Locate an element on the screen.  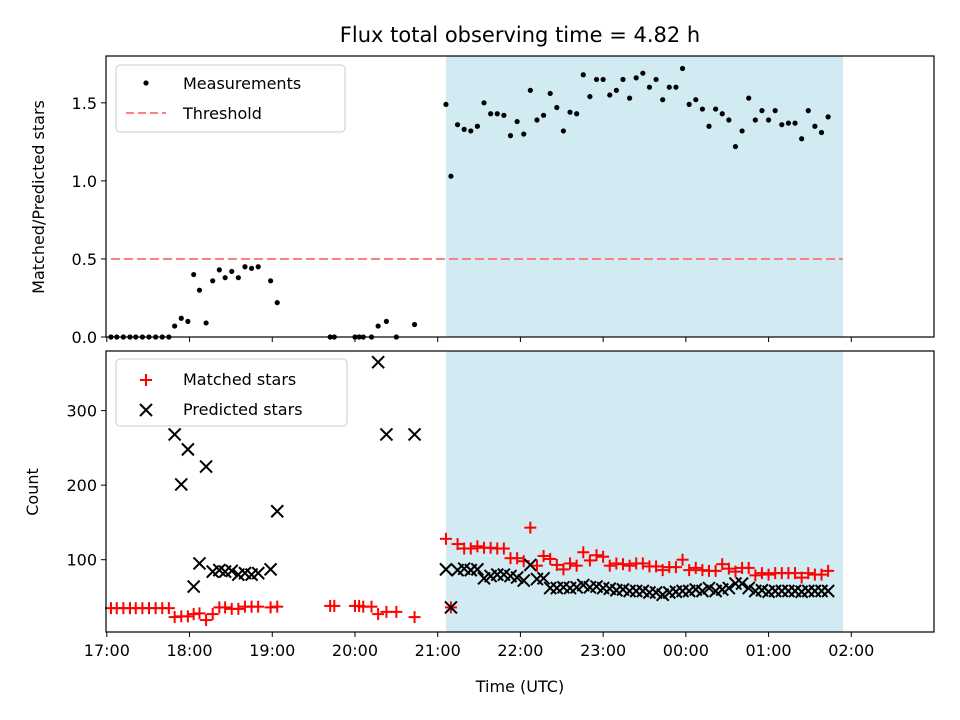
legend-matched-label: Matched stars is located at coordinates (239, 379).